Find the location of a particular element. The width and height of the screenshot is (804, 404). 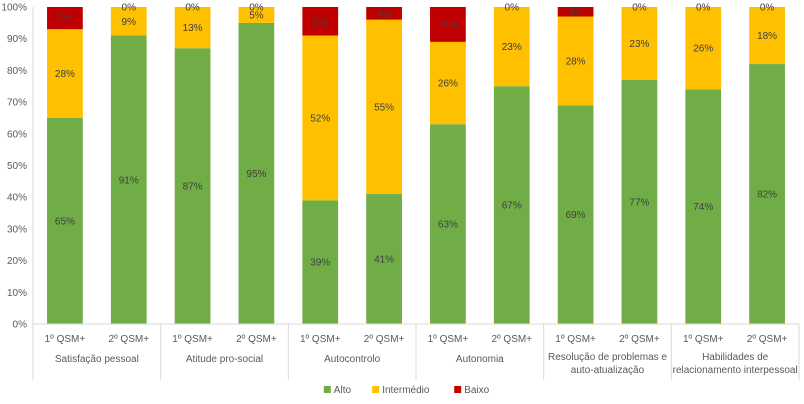

data-label: 65% is located at coordinates (65, 221).